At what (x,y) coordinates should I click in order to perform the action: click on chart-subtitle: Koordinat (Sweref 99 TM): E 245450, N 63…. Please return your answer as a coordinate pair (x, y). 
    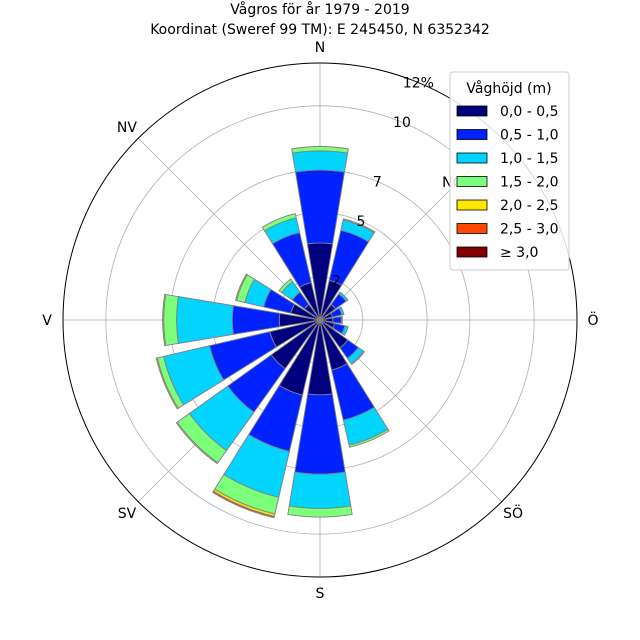
    Looking at the image, I should click on (320, 30).